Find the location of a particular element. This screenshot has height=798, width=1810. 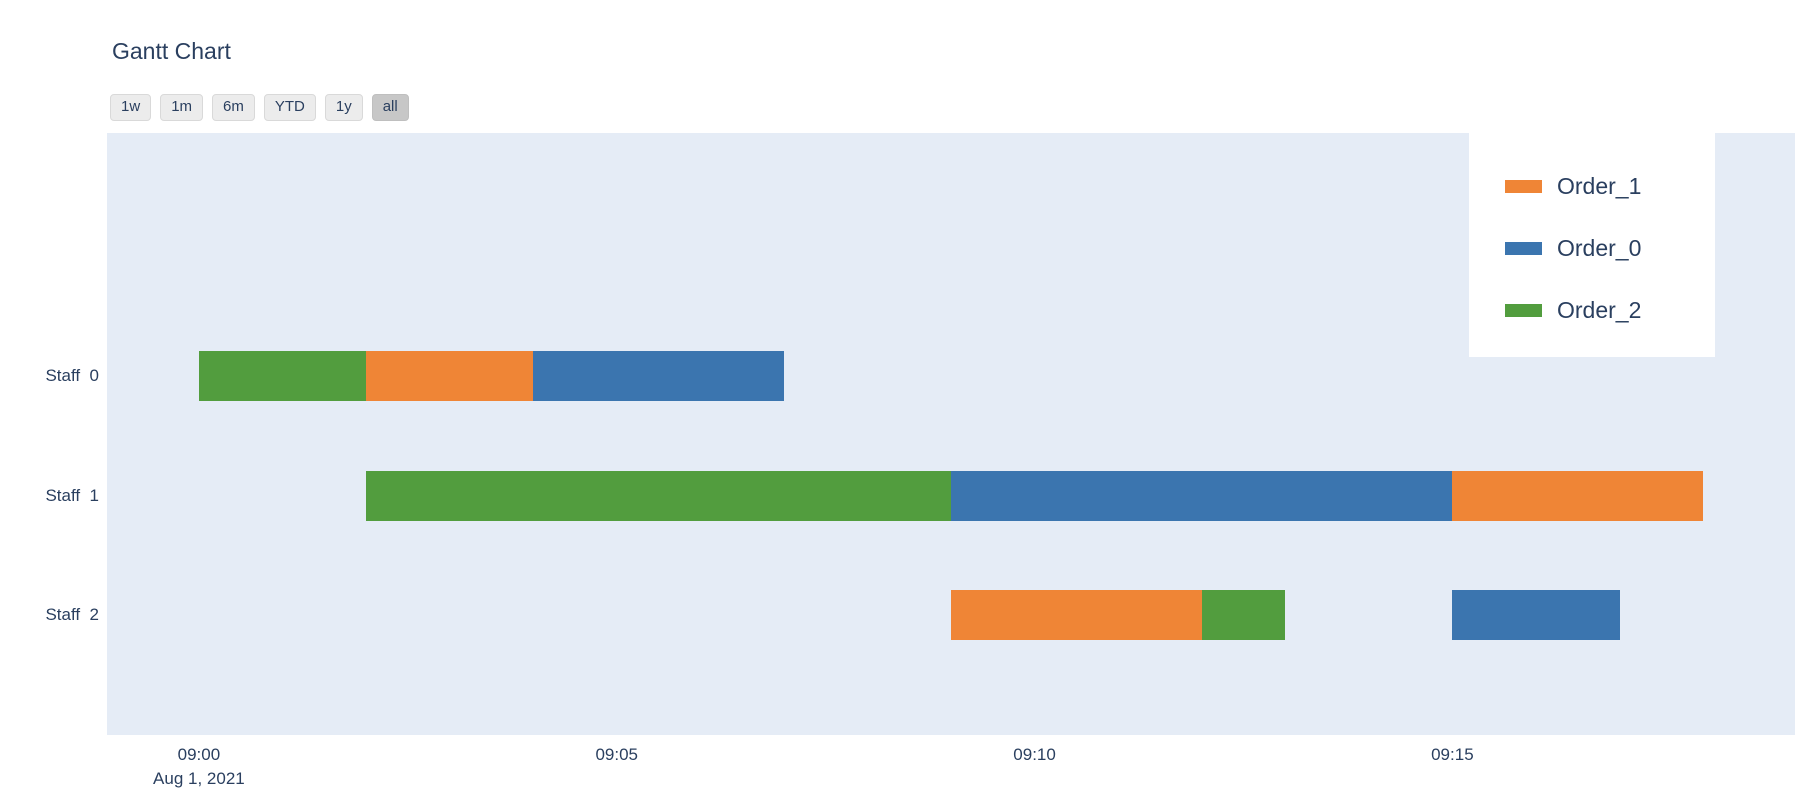

legend-item-order_2: Order_2 is located at coordinates (1592, 310).